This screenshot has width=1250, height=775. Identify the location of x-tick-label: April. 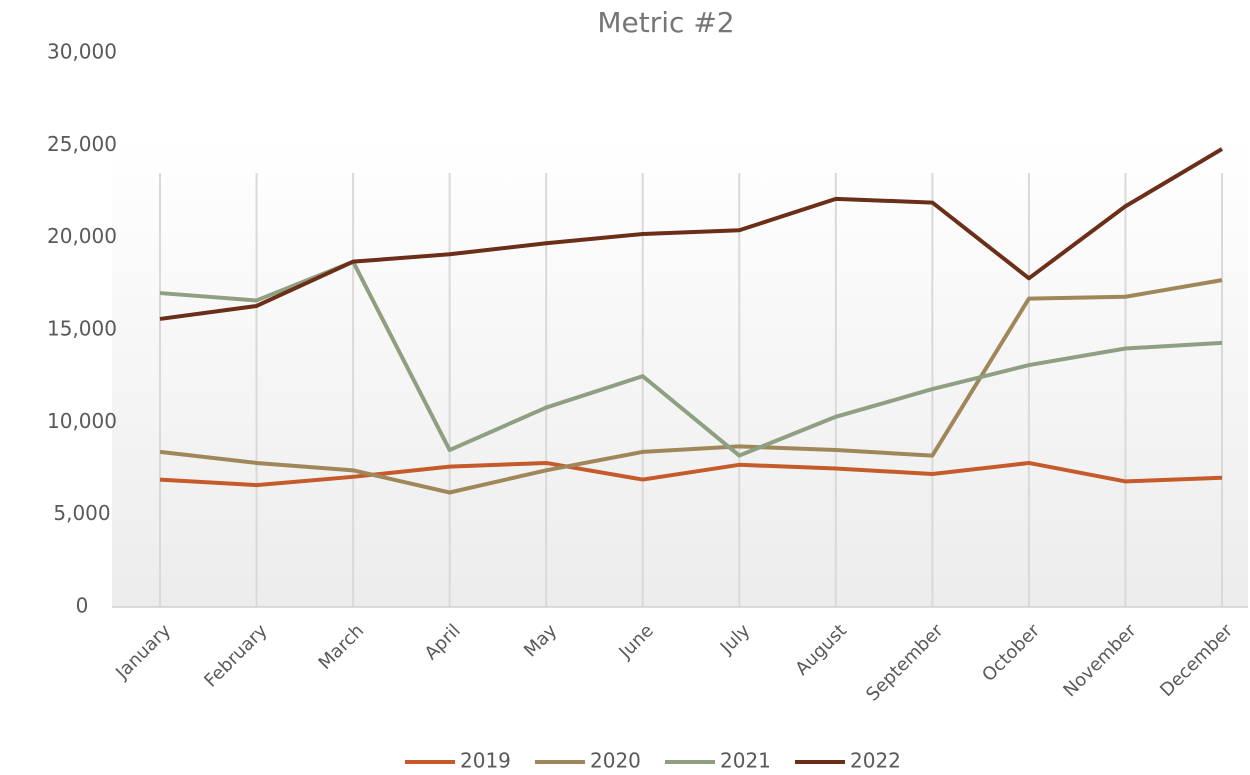
(443, 642).